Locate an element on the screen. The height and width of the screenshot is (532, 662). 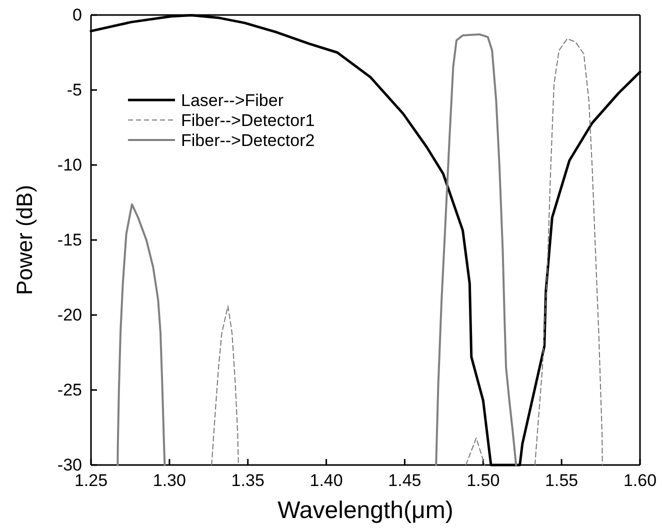
x-tick-label: 1.40 is located at coordinates (326, 480).